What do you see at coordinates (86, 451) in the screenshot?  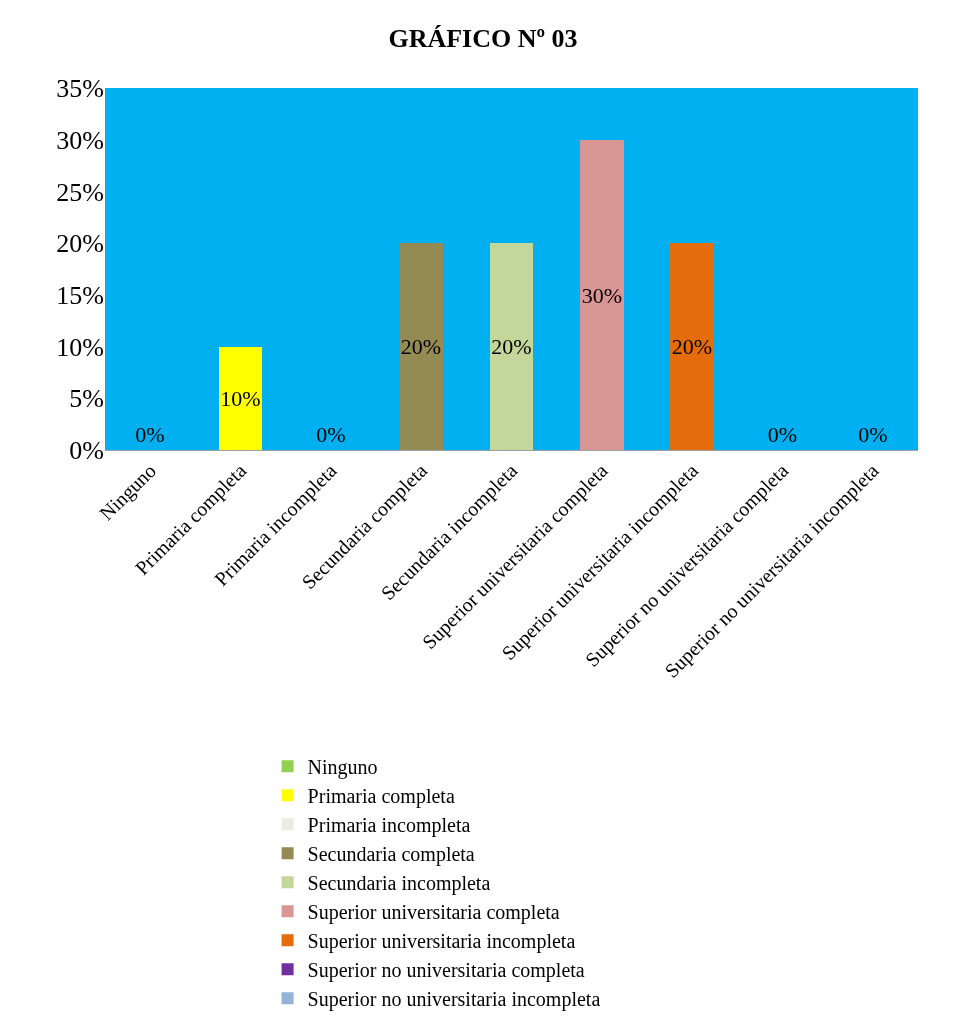 I see `y-tick-label: 0%` at bounding box center [86, 451].